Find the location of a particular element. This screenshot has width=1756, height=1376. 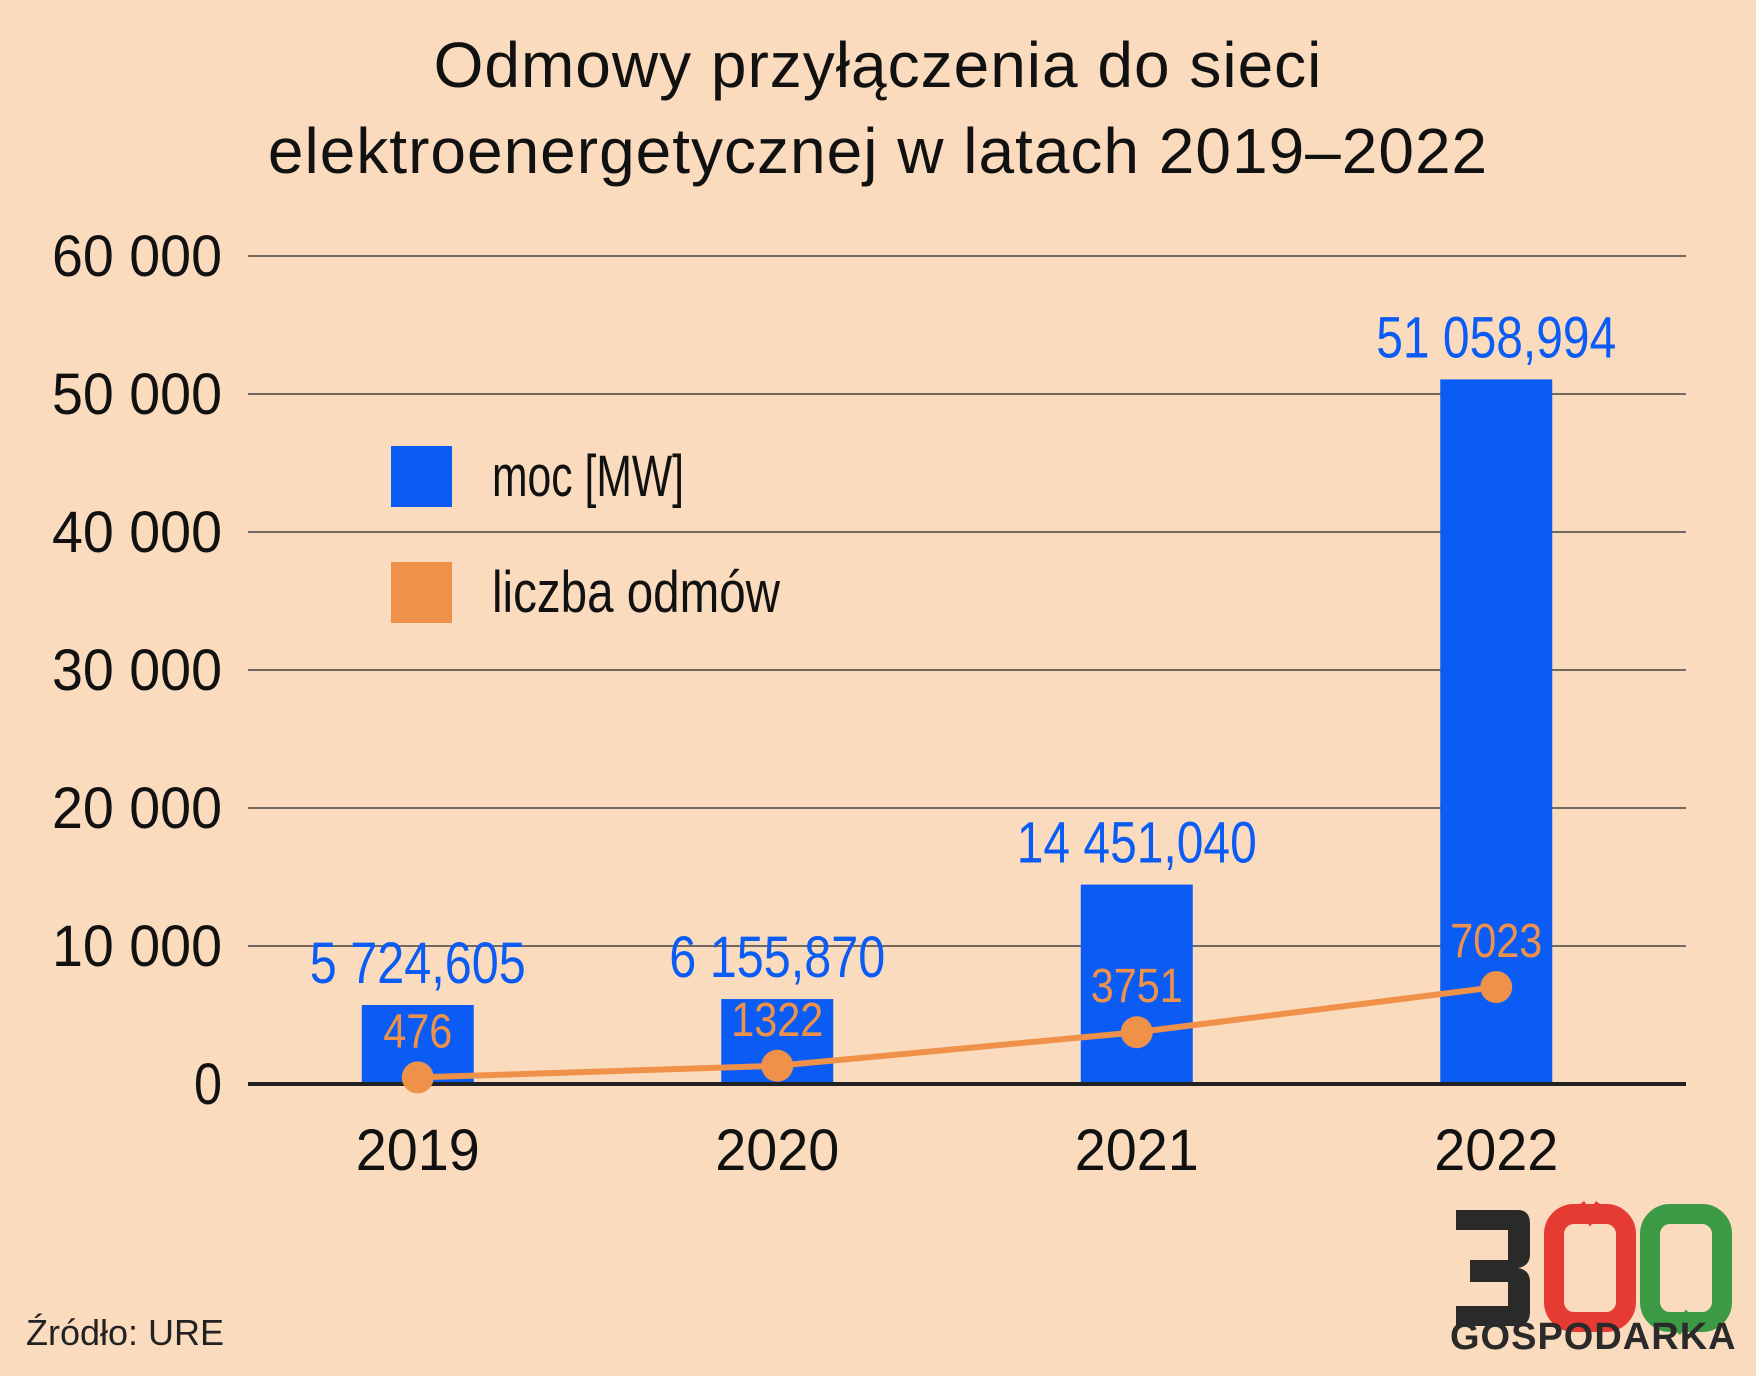

logo-300-icon is located at coordinates (1594, 1268).